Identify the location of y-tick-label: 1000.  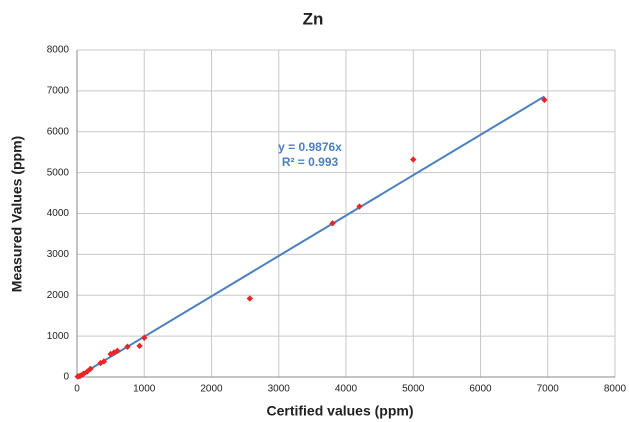
(58, 336).